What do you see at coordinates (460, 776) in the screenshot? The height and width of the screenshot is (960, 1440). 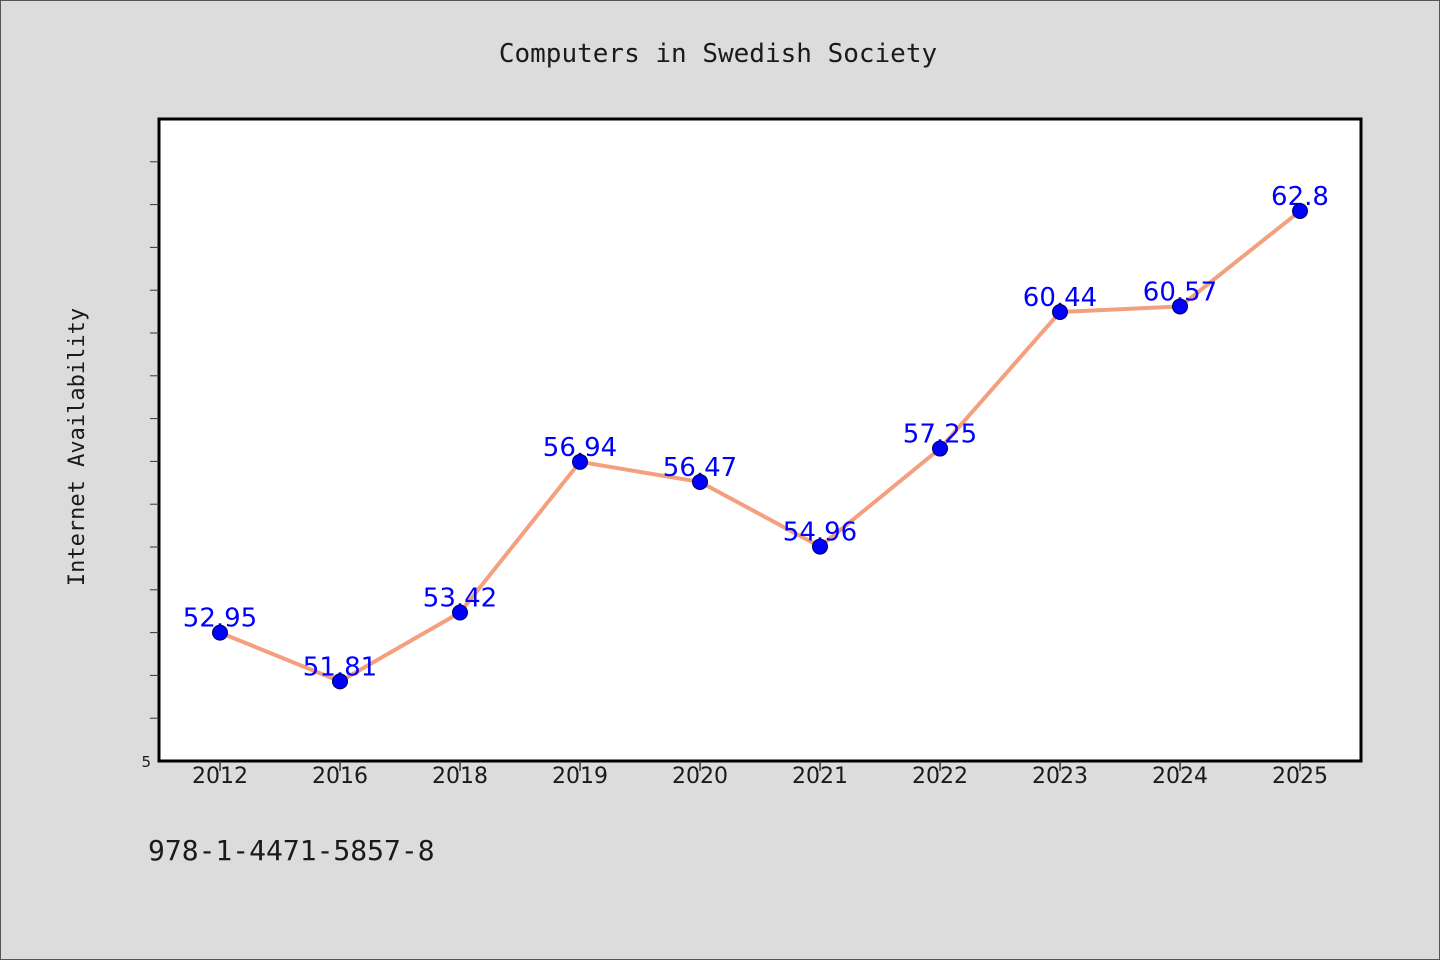 I see `x-tick-label: 2018` at bounding box center [460, 776].